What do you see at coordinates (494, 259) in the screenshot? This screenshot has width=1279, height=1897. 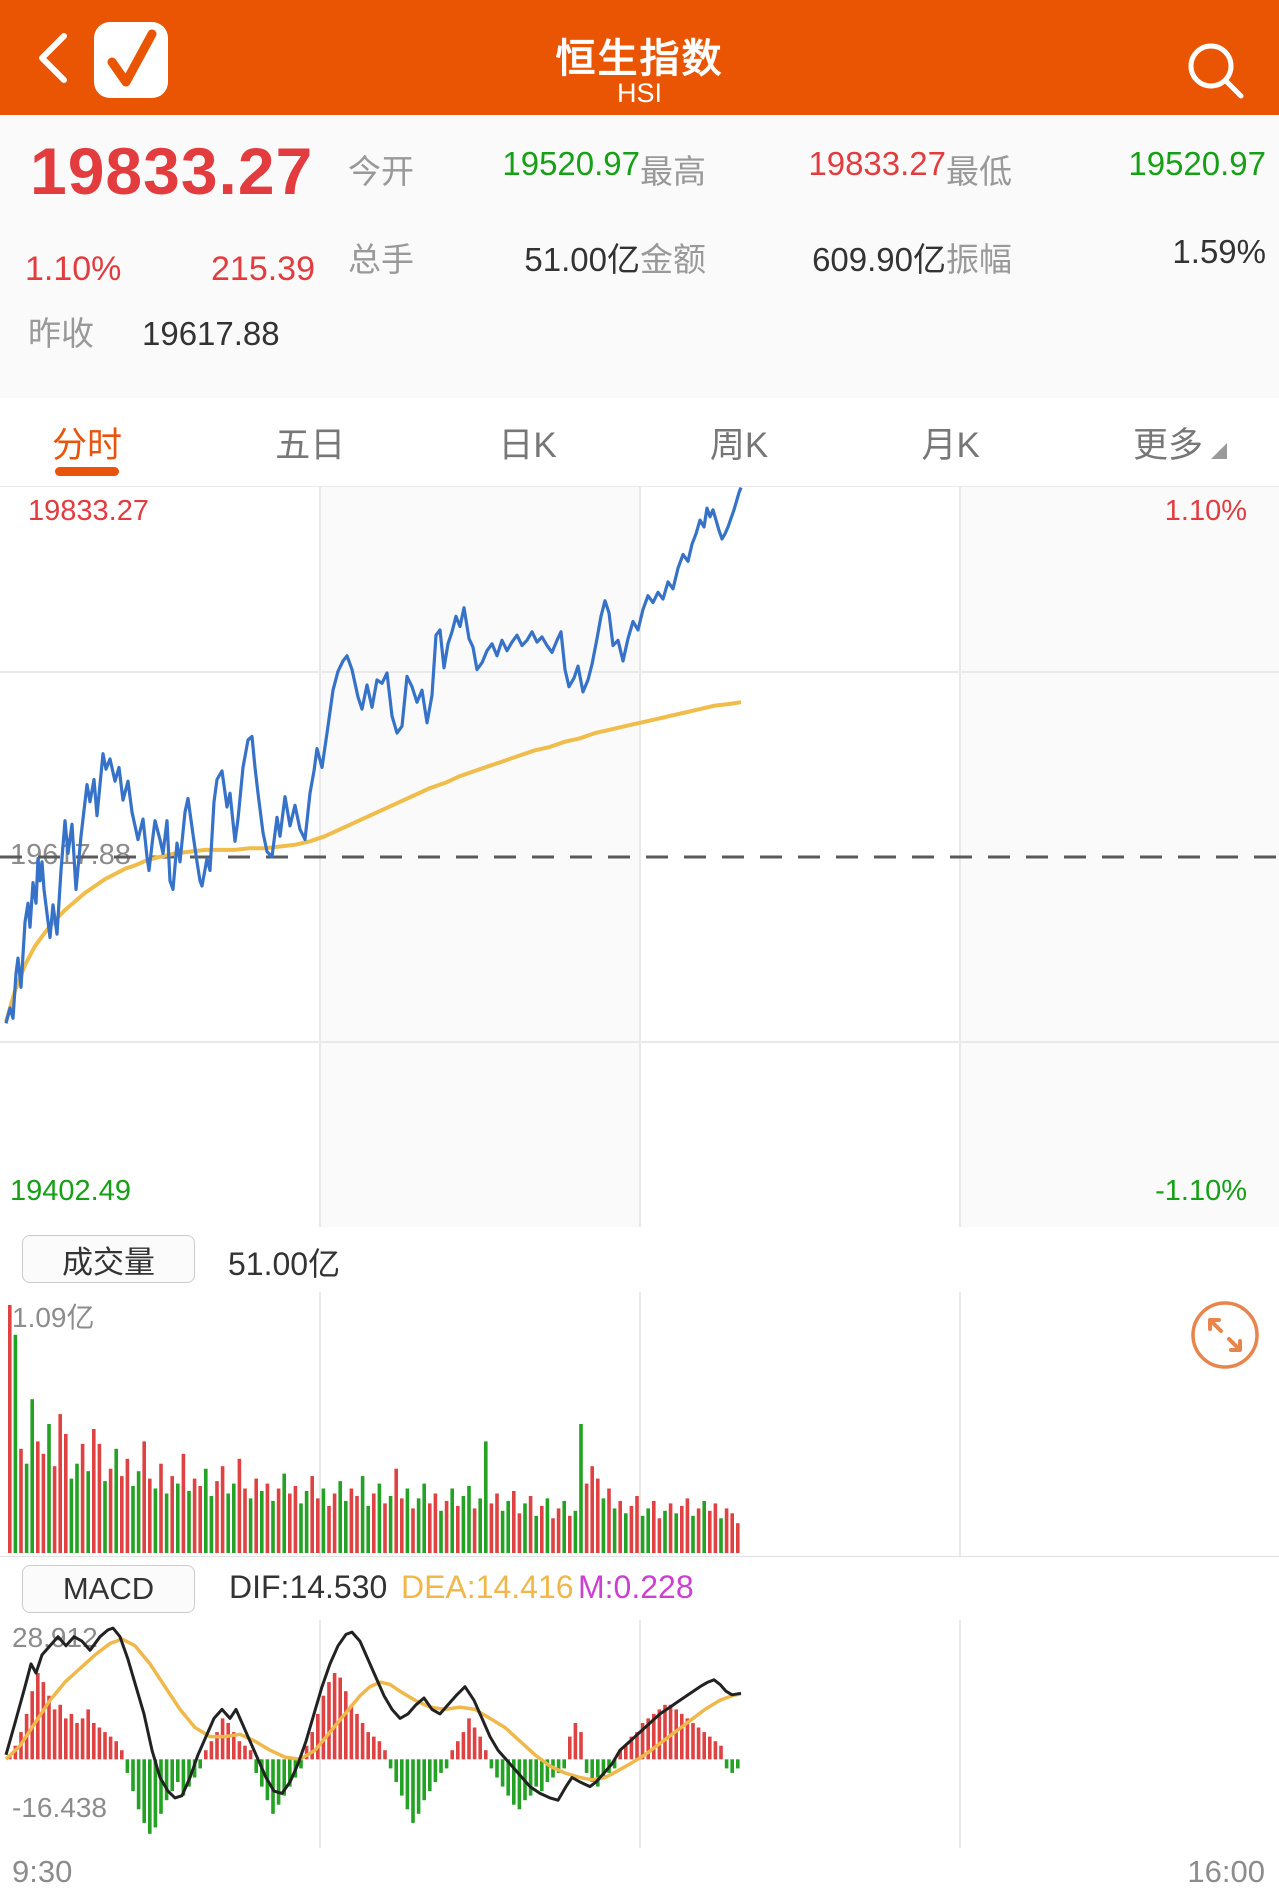 I see `stat-volume: 总手 51.00亿` at bounding box center [494, 259].